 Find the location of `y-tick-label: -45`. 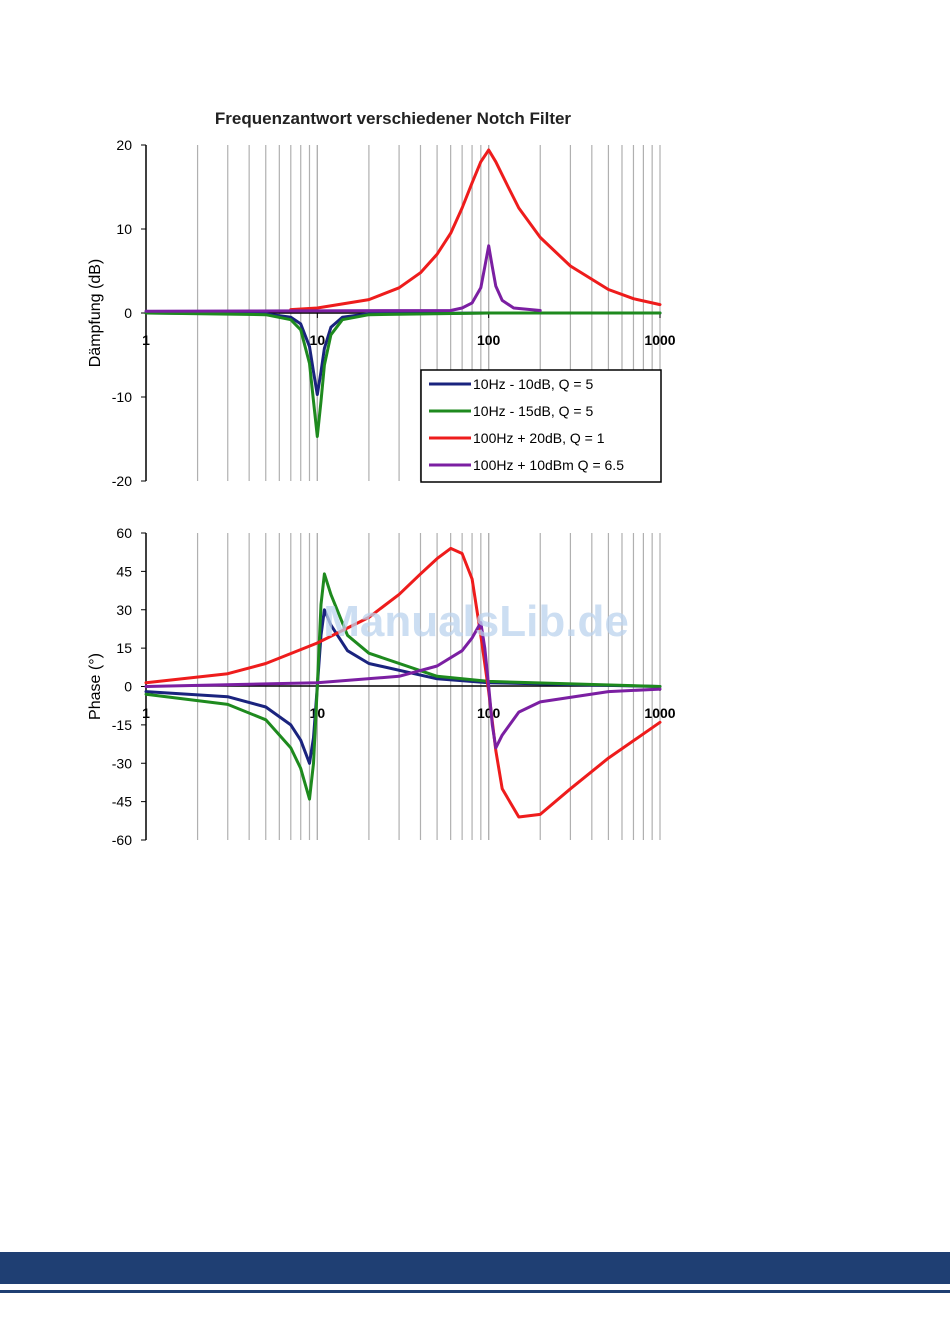

y-tick-label: -45 is located at coordinates (122, 802).